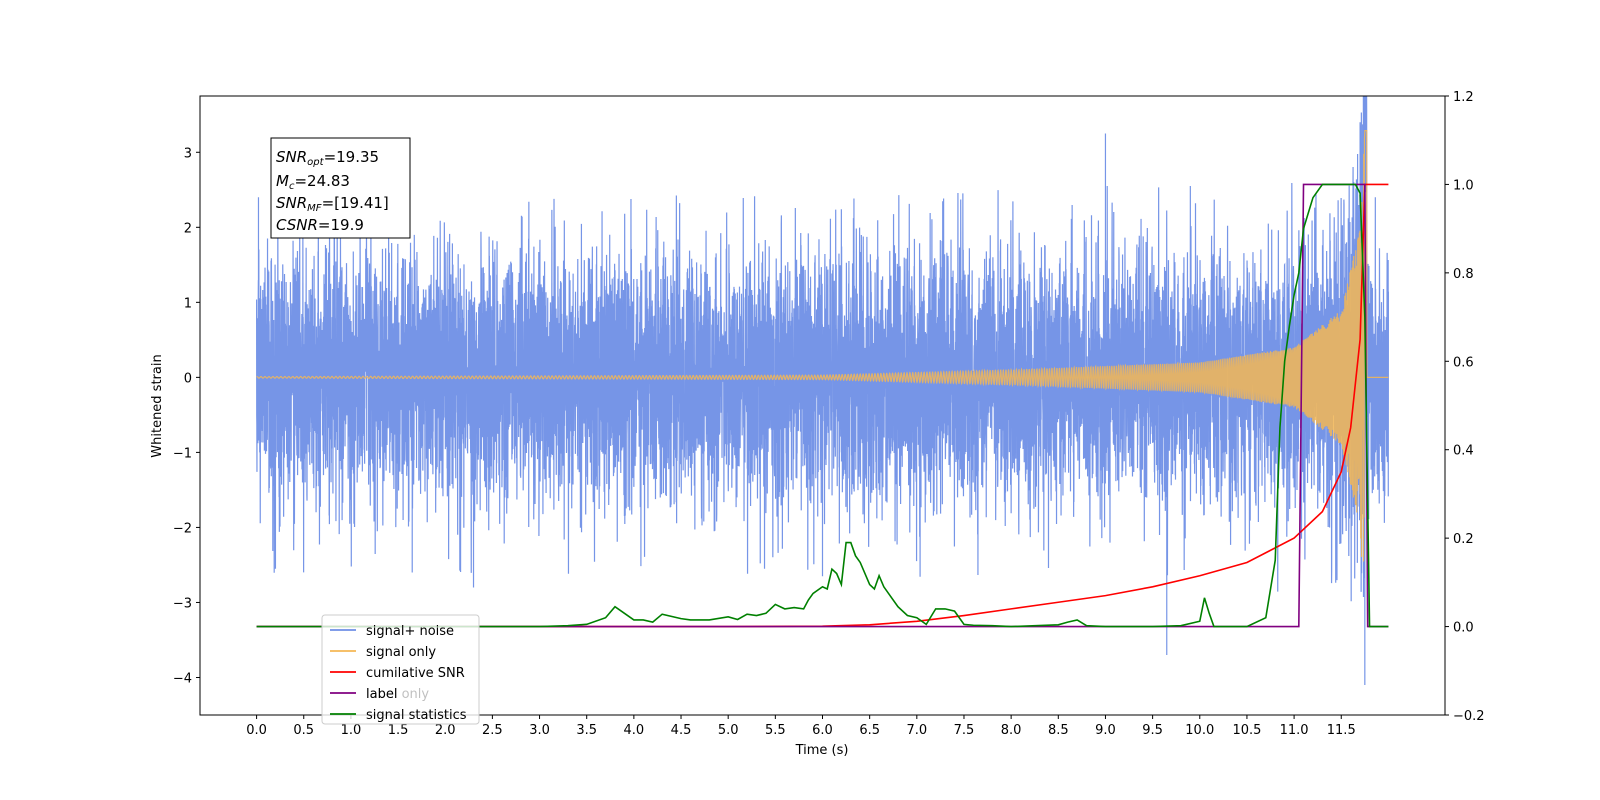  Describe the element at coordinates (182, 603) in the screenshot. I see `y-tick-label: −3` at that location.